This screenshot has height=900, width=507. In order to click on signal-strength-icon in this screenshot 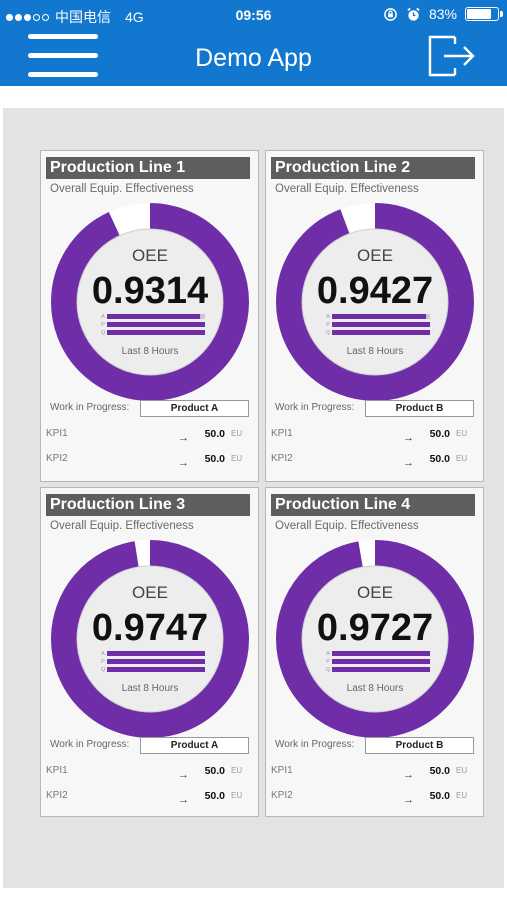, I will do `click(27, 17)`.